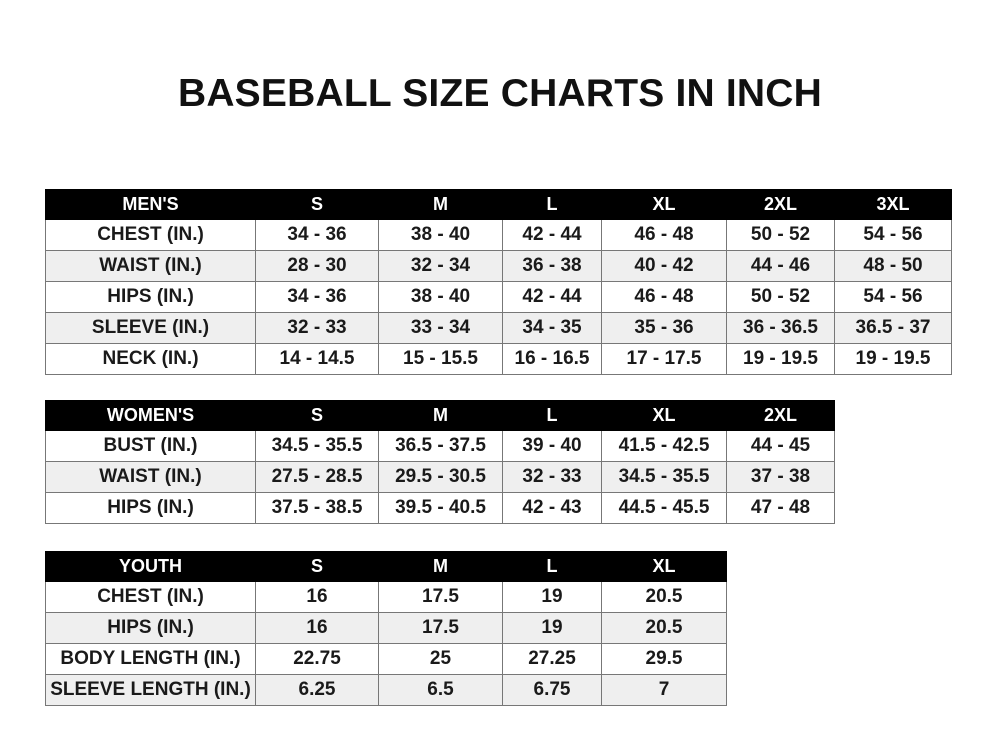  What do you see at coordinates (317, 508) in the screenshot?
I see `size-value: 37.5 - 38.5` at bounding box center [317, 508].